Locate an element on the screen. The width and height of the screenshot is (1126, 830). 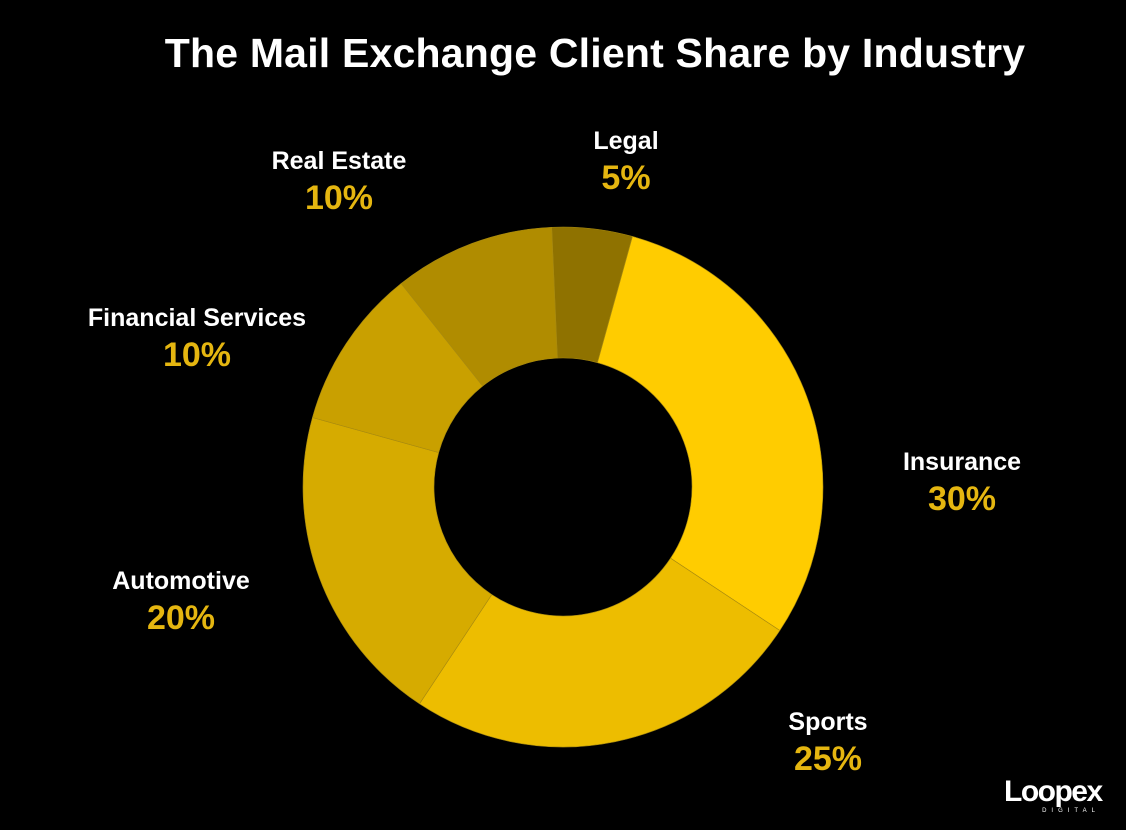
slice-label-name: Financial Services is located at coordinates (197, 318).